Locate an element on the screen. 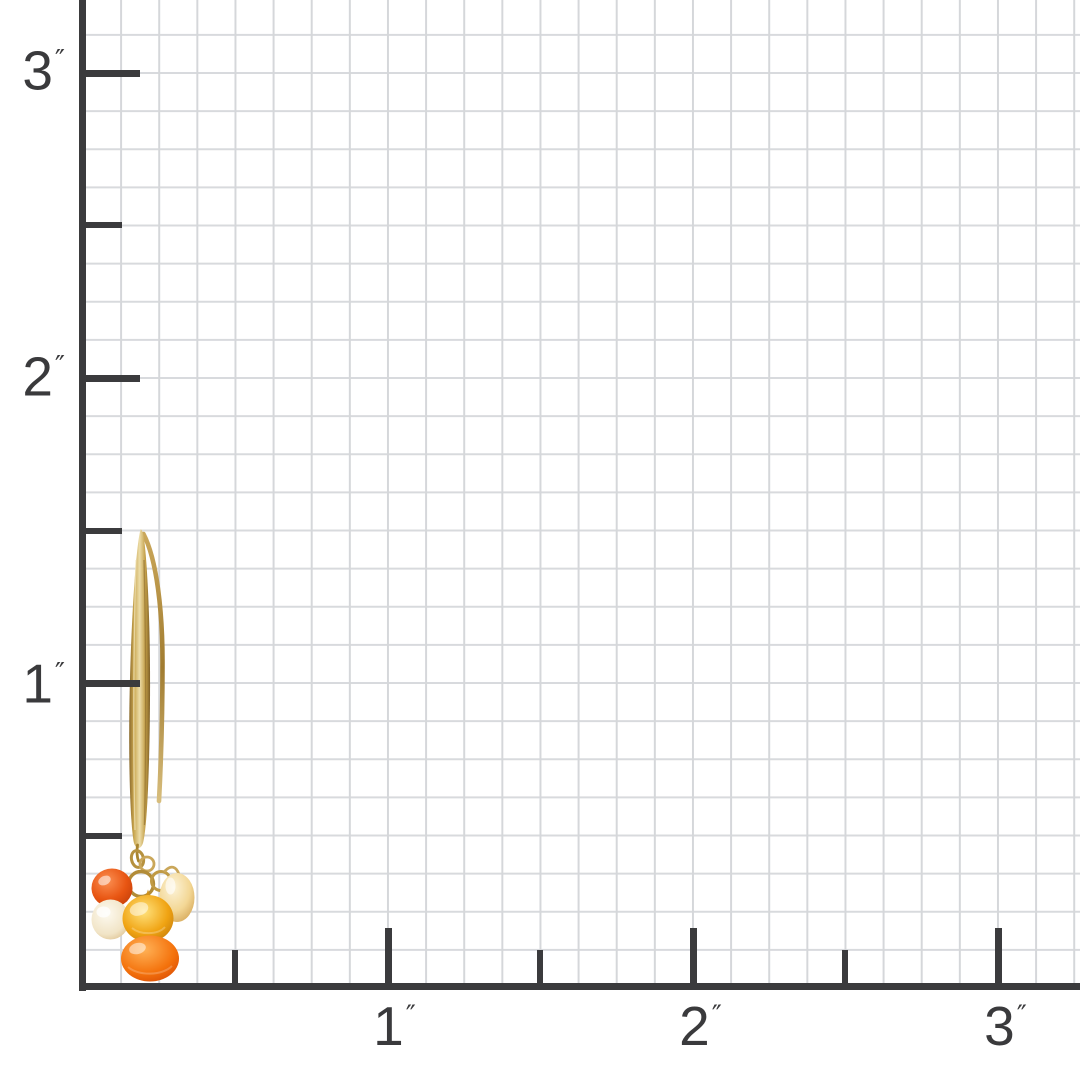  x-axis-label-1-value: 1 is located at coordinates (388, 1026).